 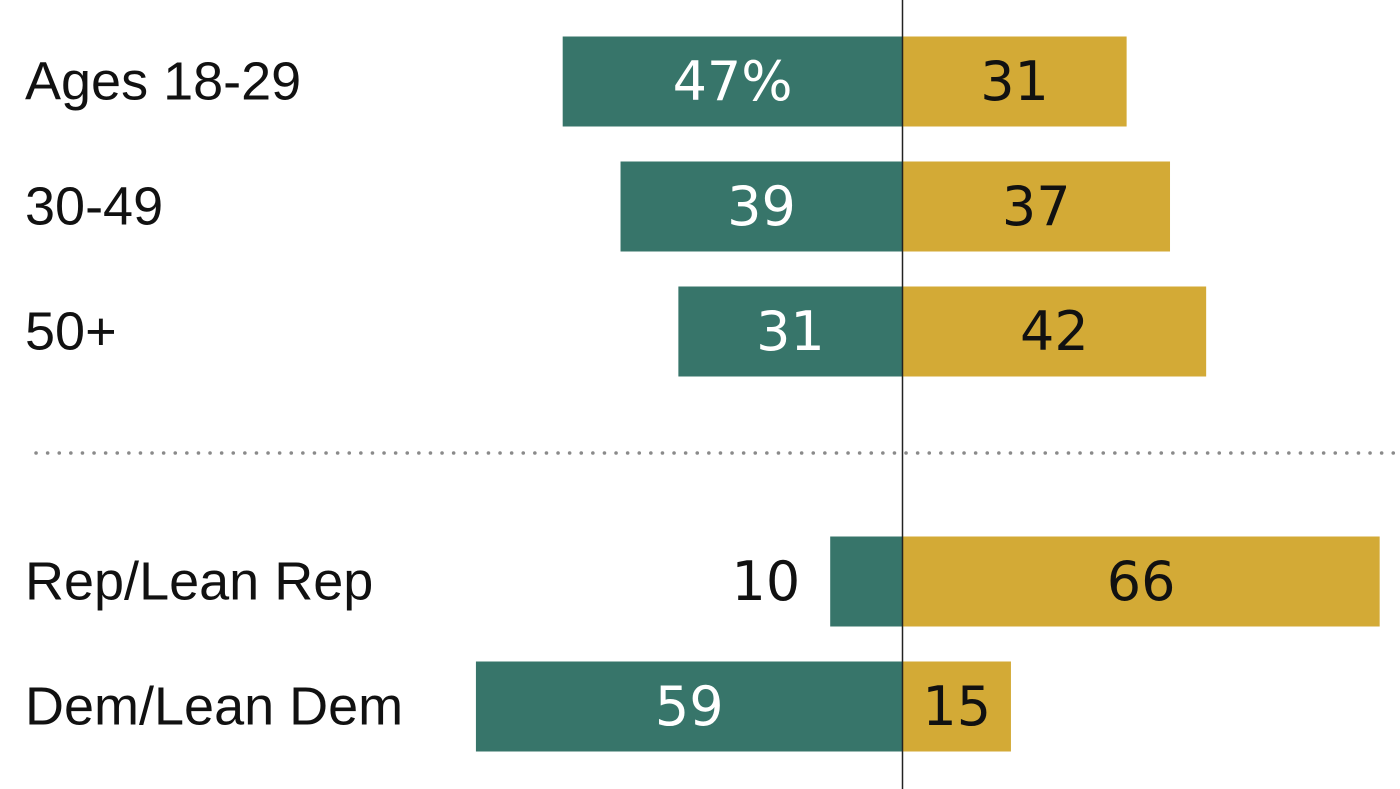 I want to click on value-label-left-50: 31, so click(x=790, y=331).